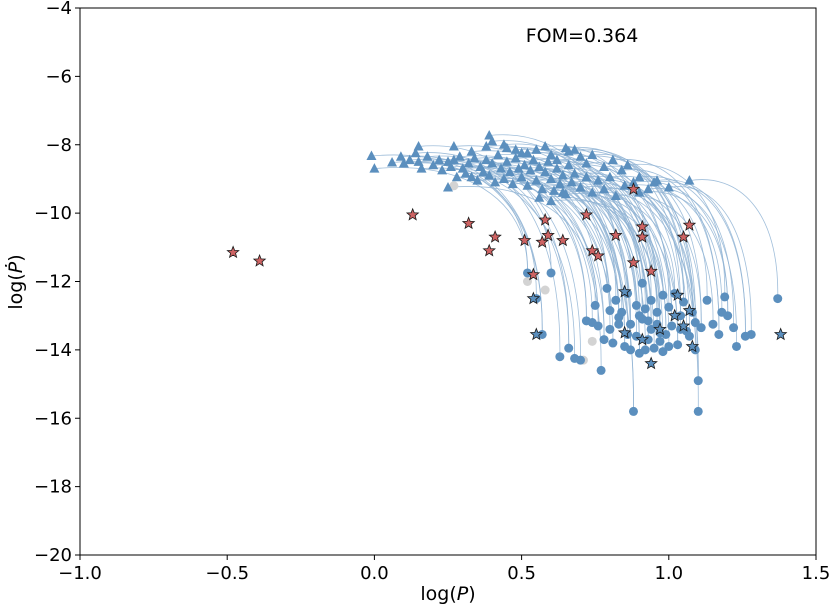 This screenshot has height=605, width=830. What do you see at coordinates (53, 418) in the screenshot?
I see `y-tick-label: −16` at bounding box center [53, 418].